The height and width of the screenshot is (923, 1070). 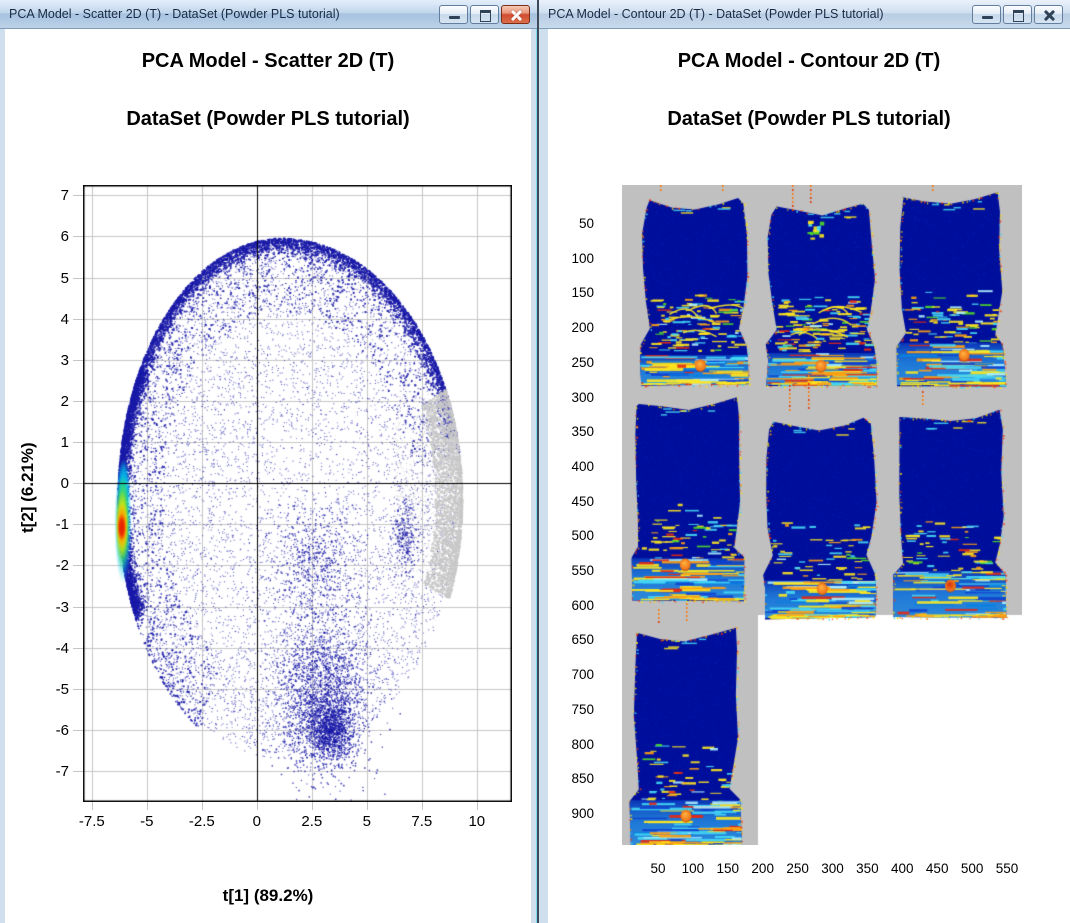 I want to click on x-tick-label: 400, so click(x=902, y=868).